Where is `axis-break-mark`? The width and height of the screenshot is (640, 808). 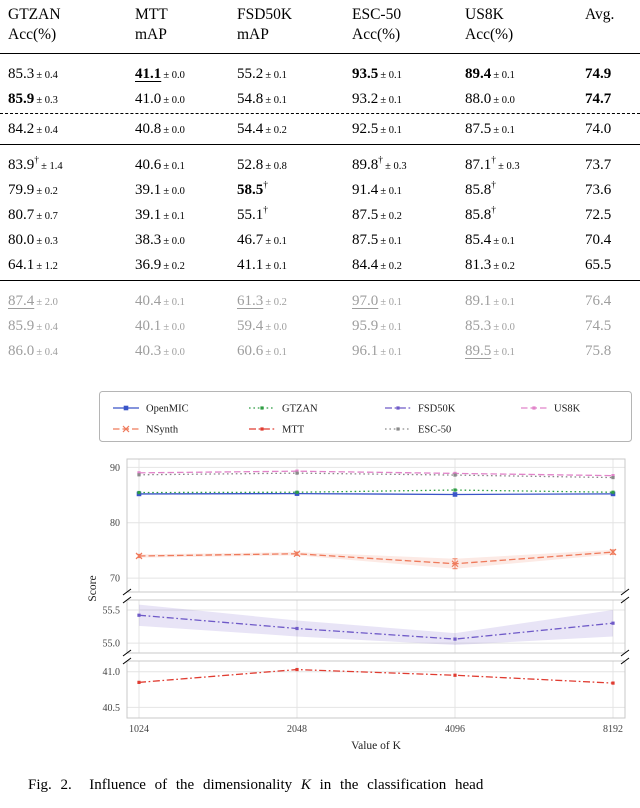
axis-break-mark is located at coordinates (625, 653).